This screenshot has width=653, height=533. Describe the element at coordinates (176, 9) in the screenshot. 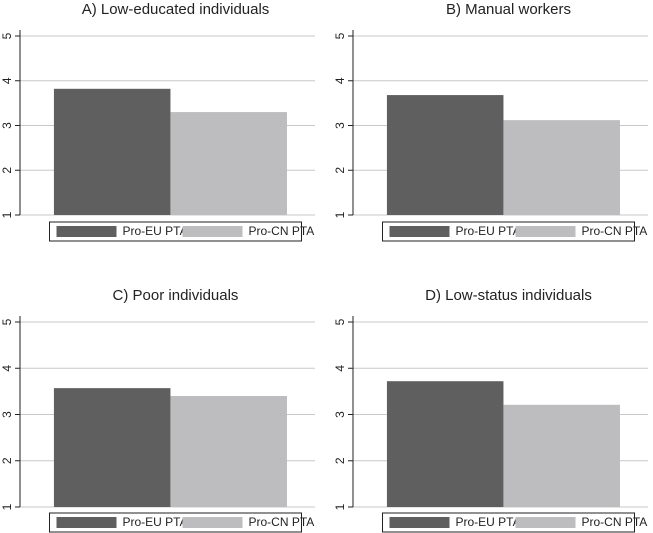

I see `chart-title: A) Low-educated individuals` at that location.